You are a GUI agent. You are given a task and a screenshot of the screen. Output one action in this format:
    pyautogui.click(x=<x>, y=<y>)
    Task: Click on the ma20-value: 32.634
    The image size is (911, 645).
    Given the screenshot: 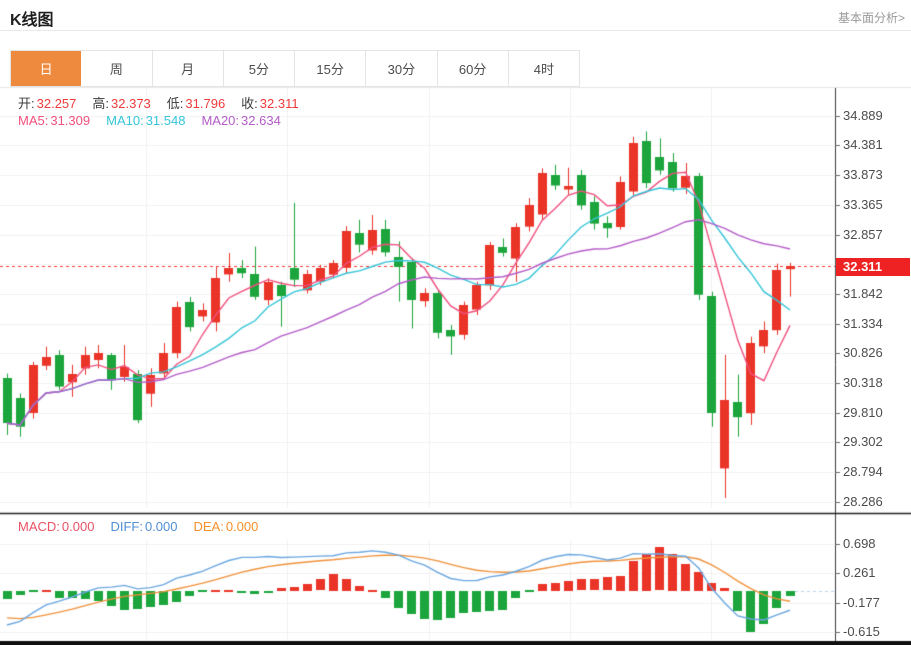 What is the action you would take?
    pyautogui.click(x=261, y=120)
    